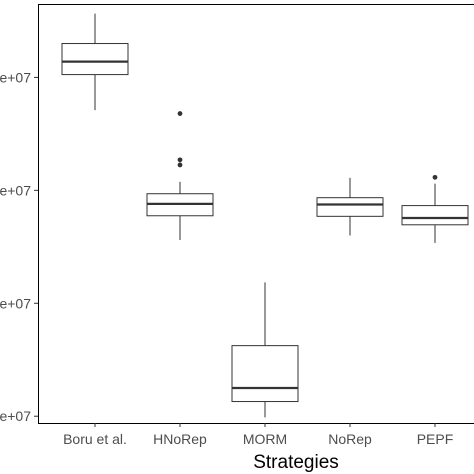  I want to click on y-tick-label: 2e+07, so click(15, 416).